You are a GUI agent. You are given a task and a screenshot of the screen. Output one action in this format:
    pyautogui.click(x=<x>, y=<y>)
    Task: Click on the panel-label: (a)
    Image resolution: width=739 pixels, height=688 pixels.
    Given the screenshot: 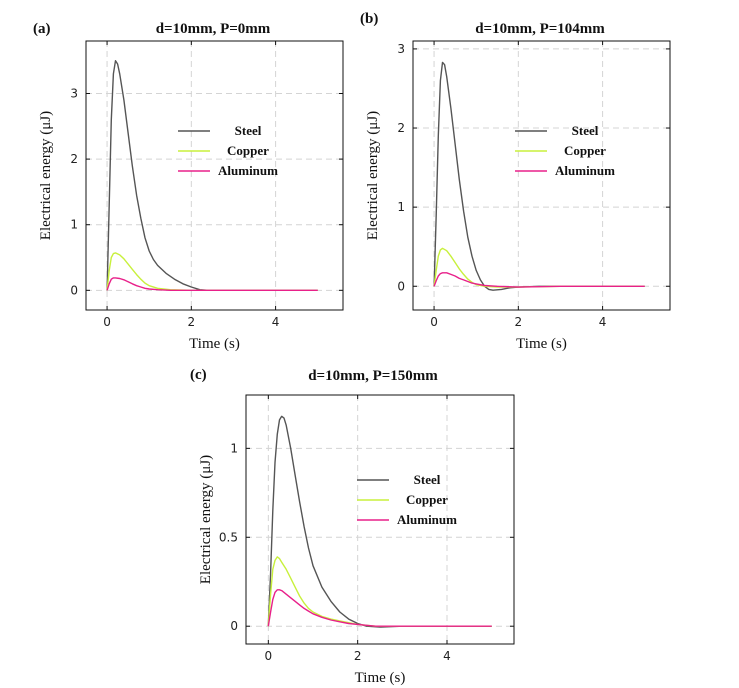 What is the action you would take?
    pyautogui.click(x=42, y=29)
    